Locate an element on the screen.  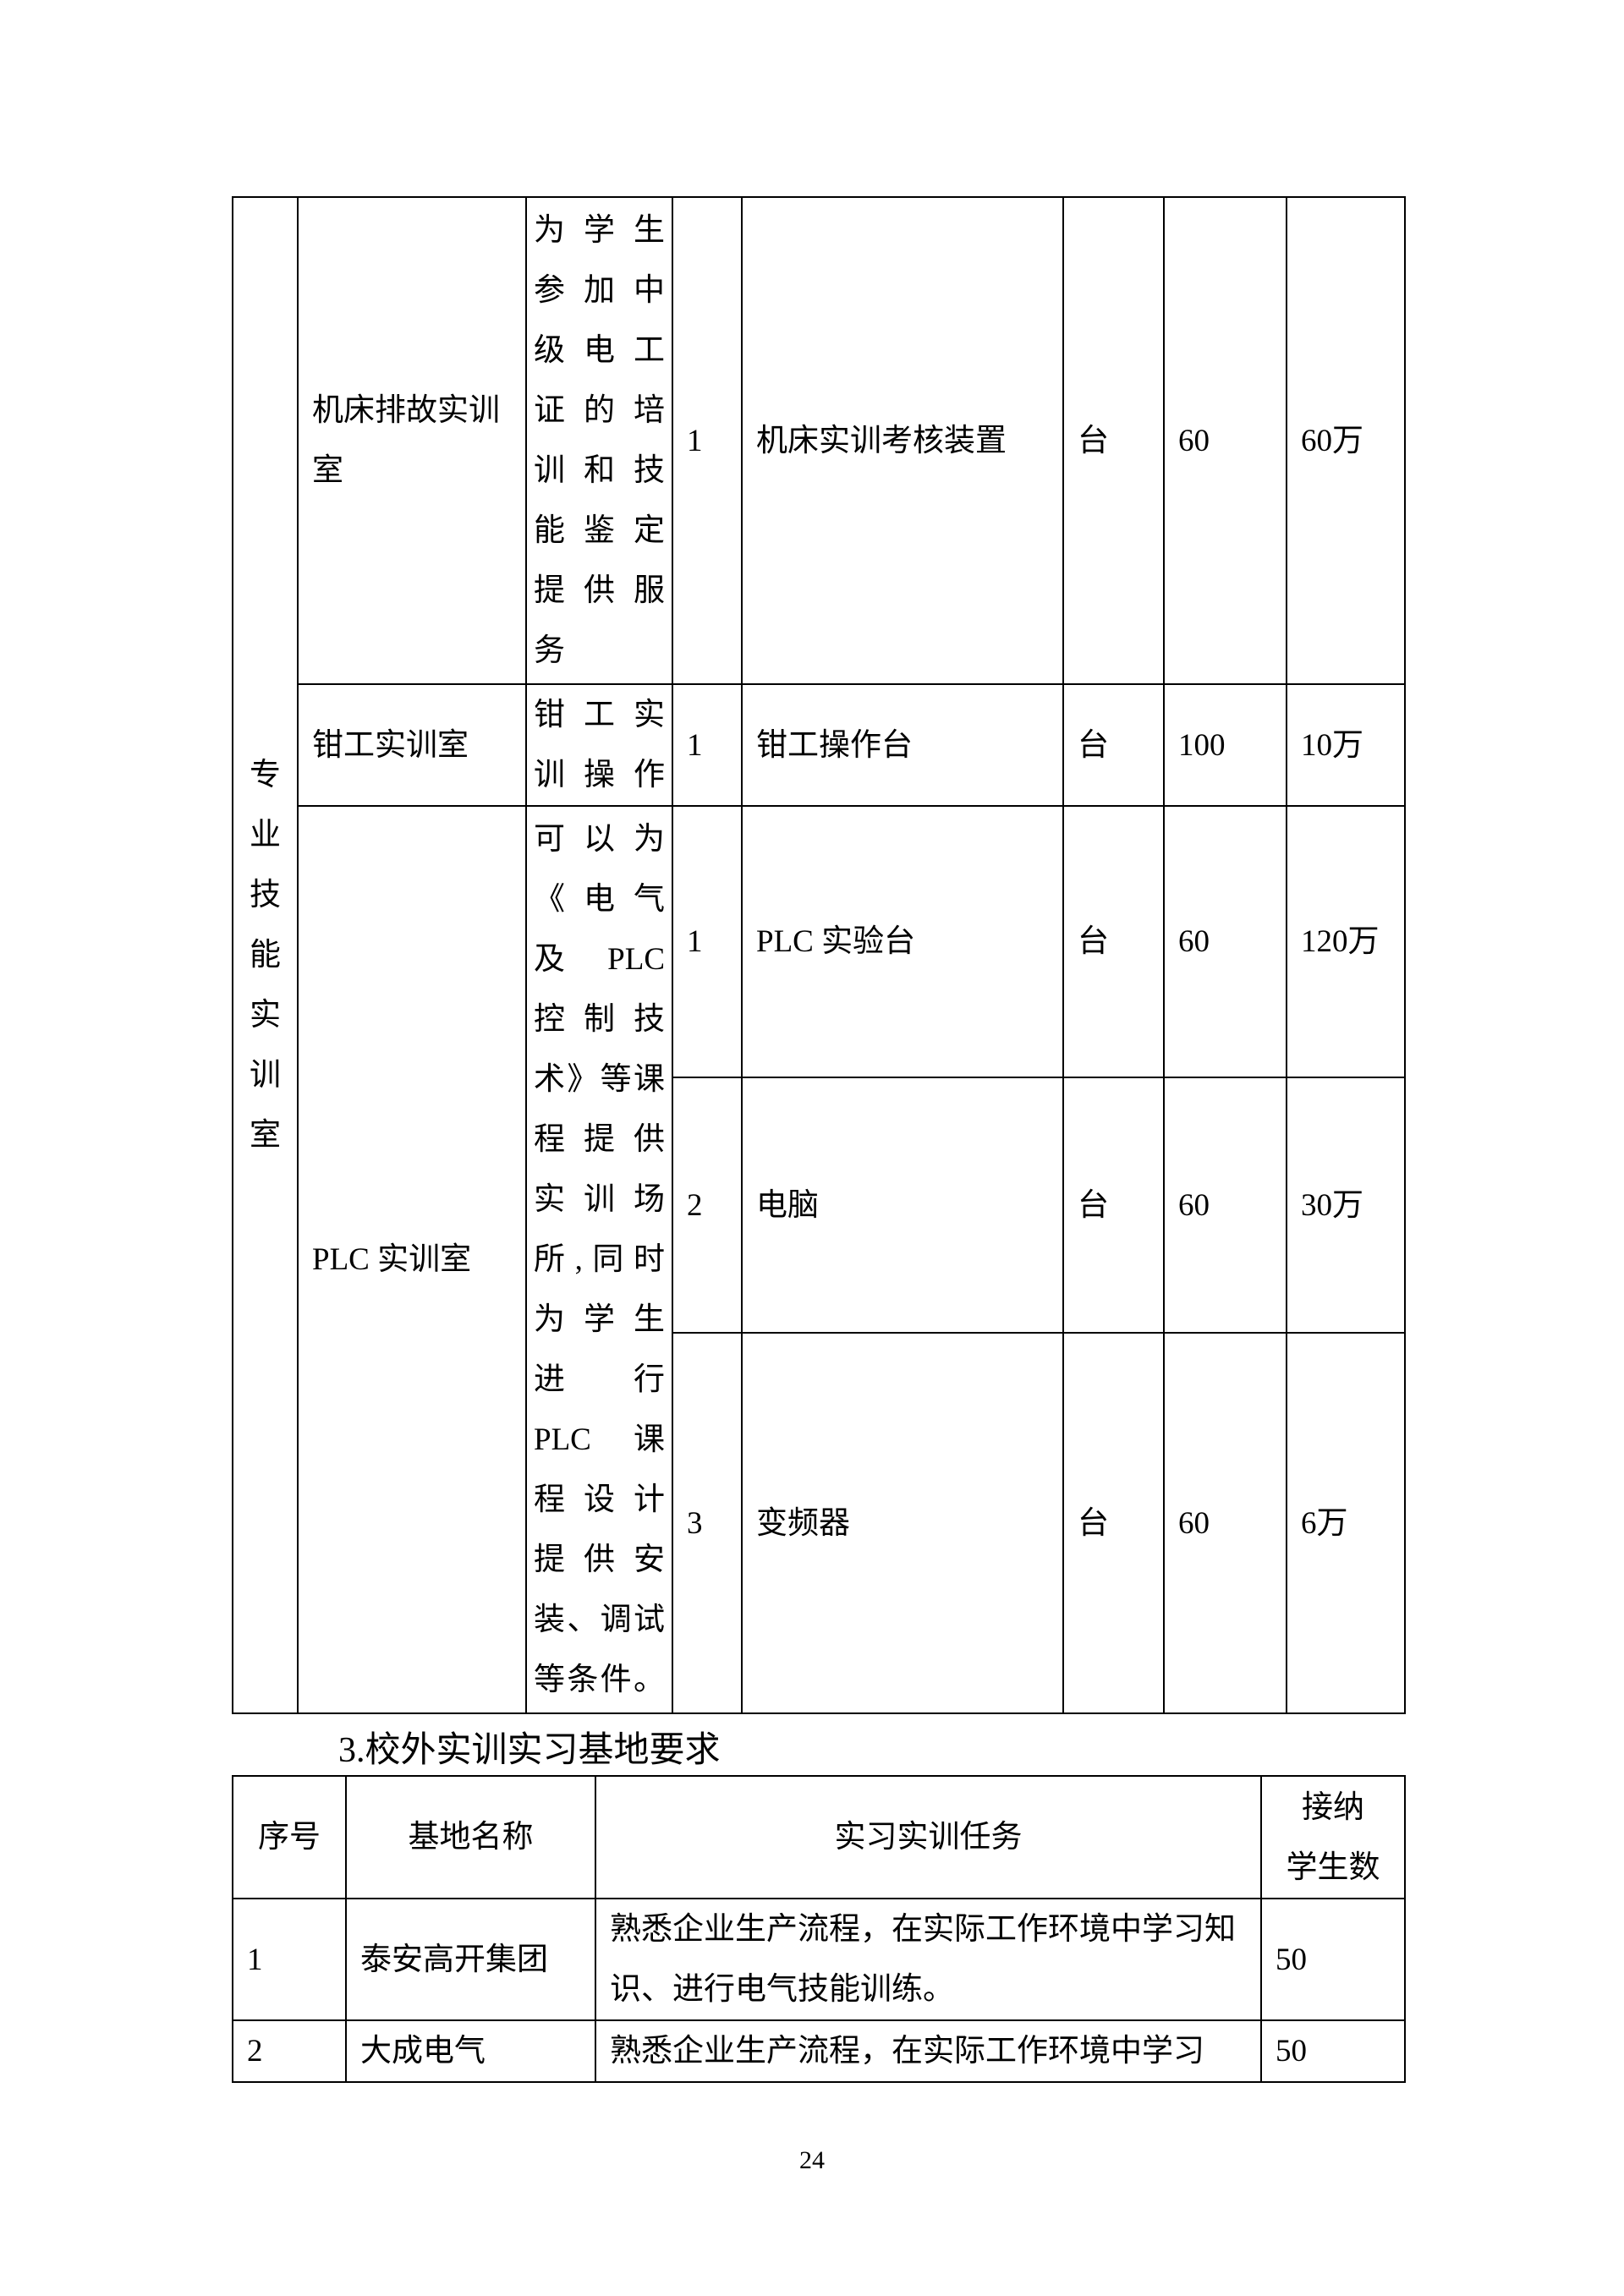
room-description: 钳工实 训操作 is located at coordinates (599, 745).